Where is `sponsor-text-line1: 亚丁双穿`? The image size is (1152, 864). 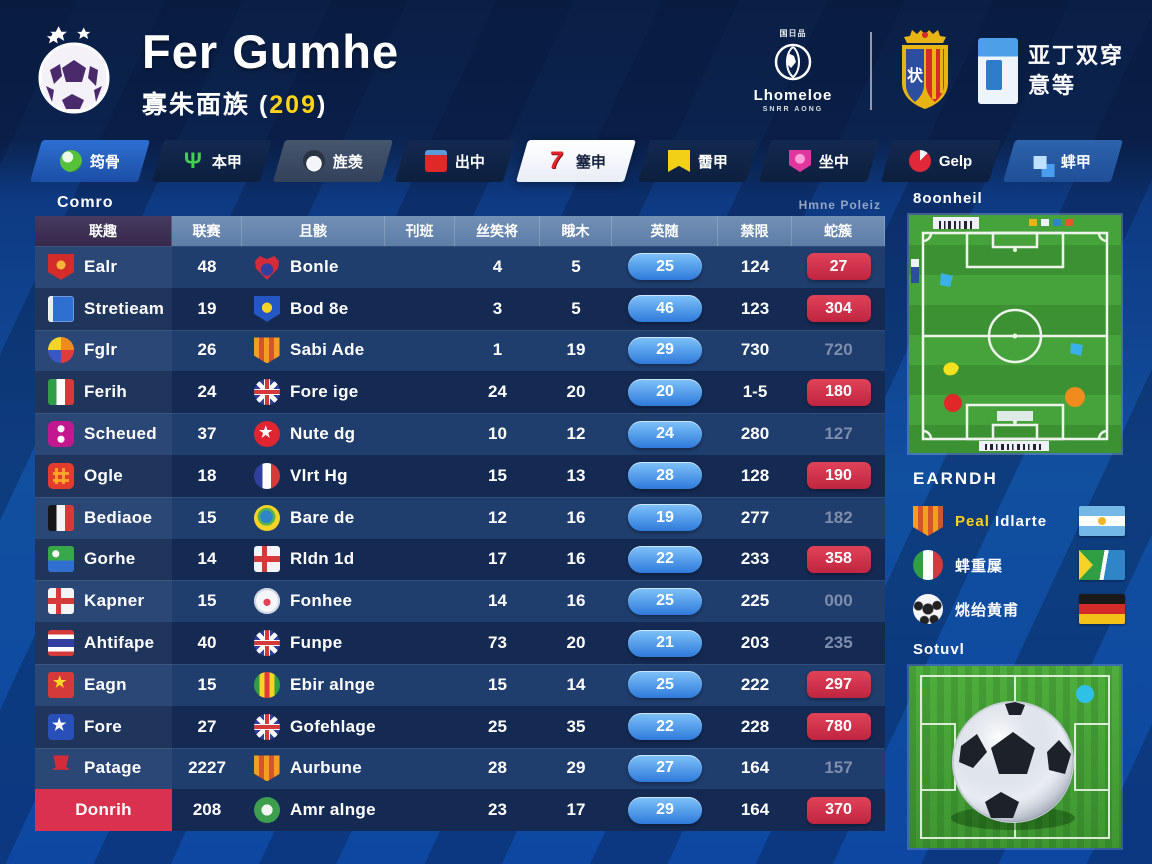 sponsor-text-line1: 亚丁双穿 is located at coordinates (1075, 55).